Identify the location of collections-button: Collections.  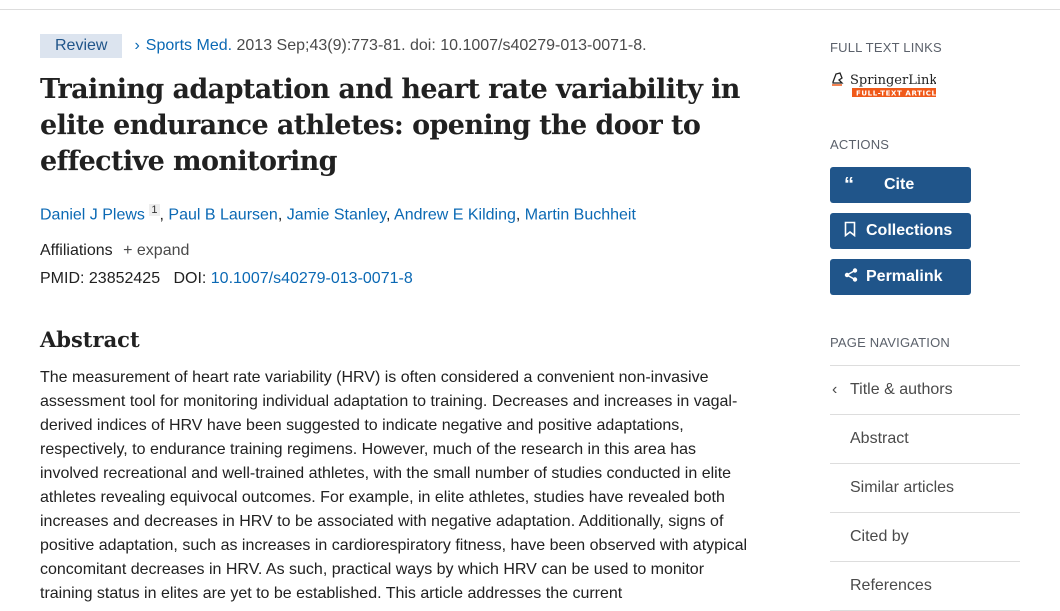
(900, 231).